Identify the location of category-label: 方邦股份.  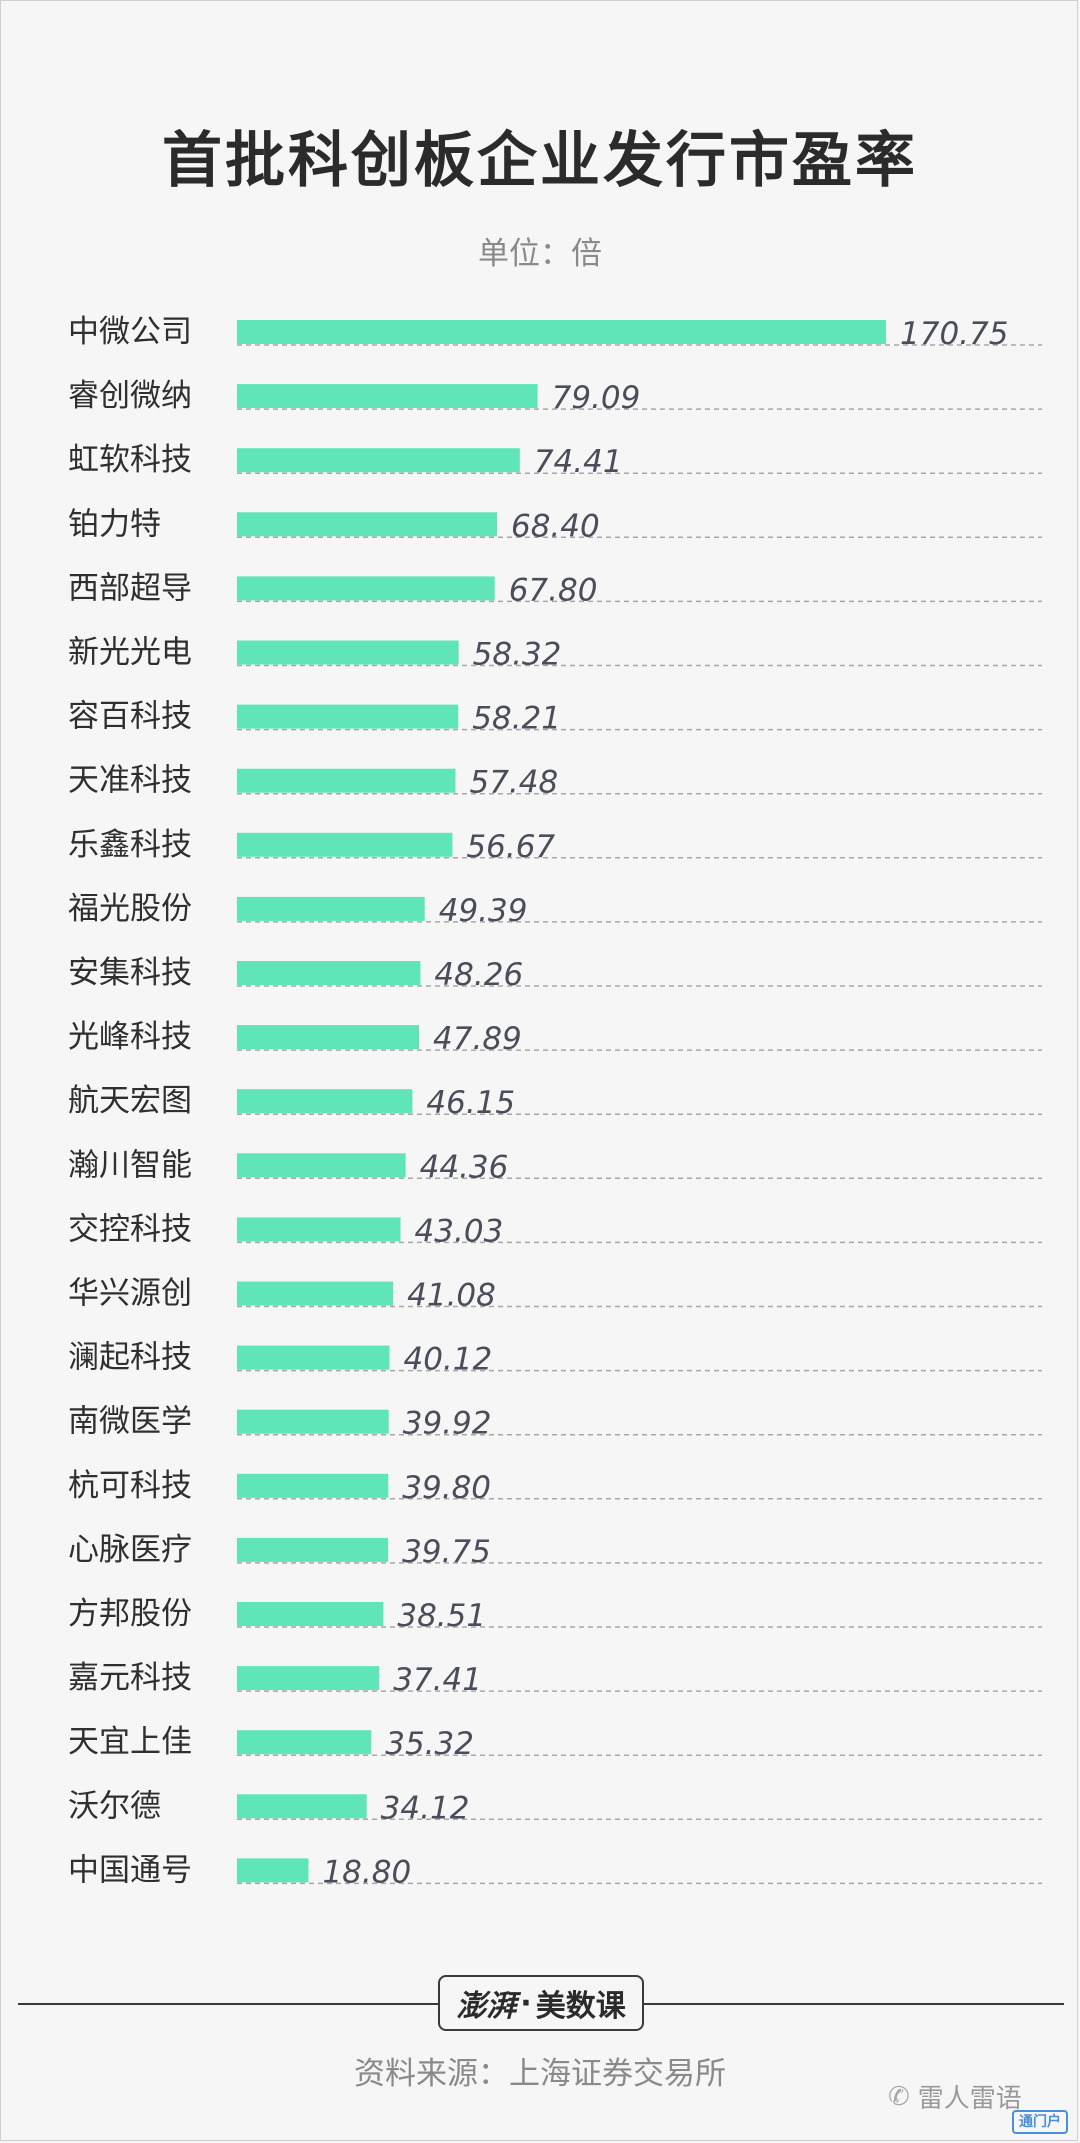
(130, 1614).